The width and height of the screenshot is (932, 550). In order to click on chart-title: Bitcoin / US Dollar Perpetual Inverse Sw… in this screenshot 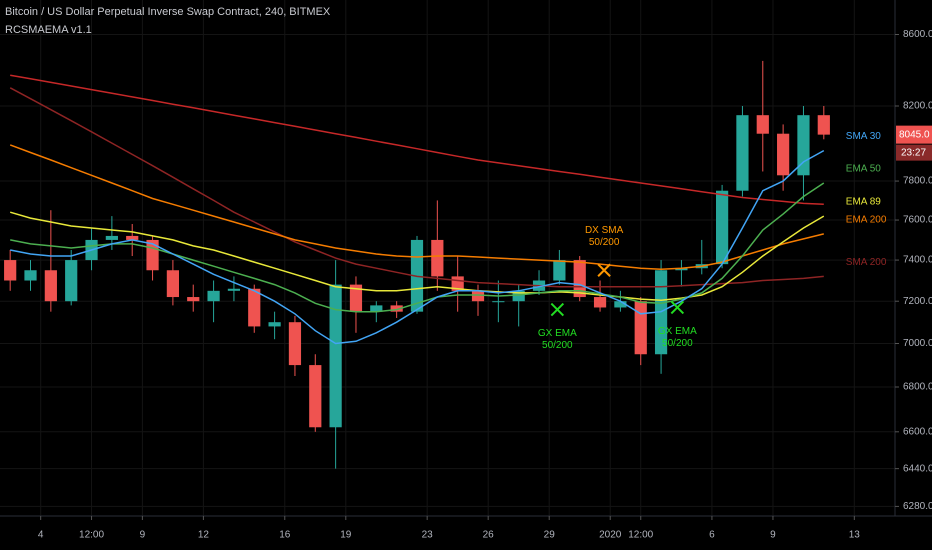, I will do `click(168, 12)`.